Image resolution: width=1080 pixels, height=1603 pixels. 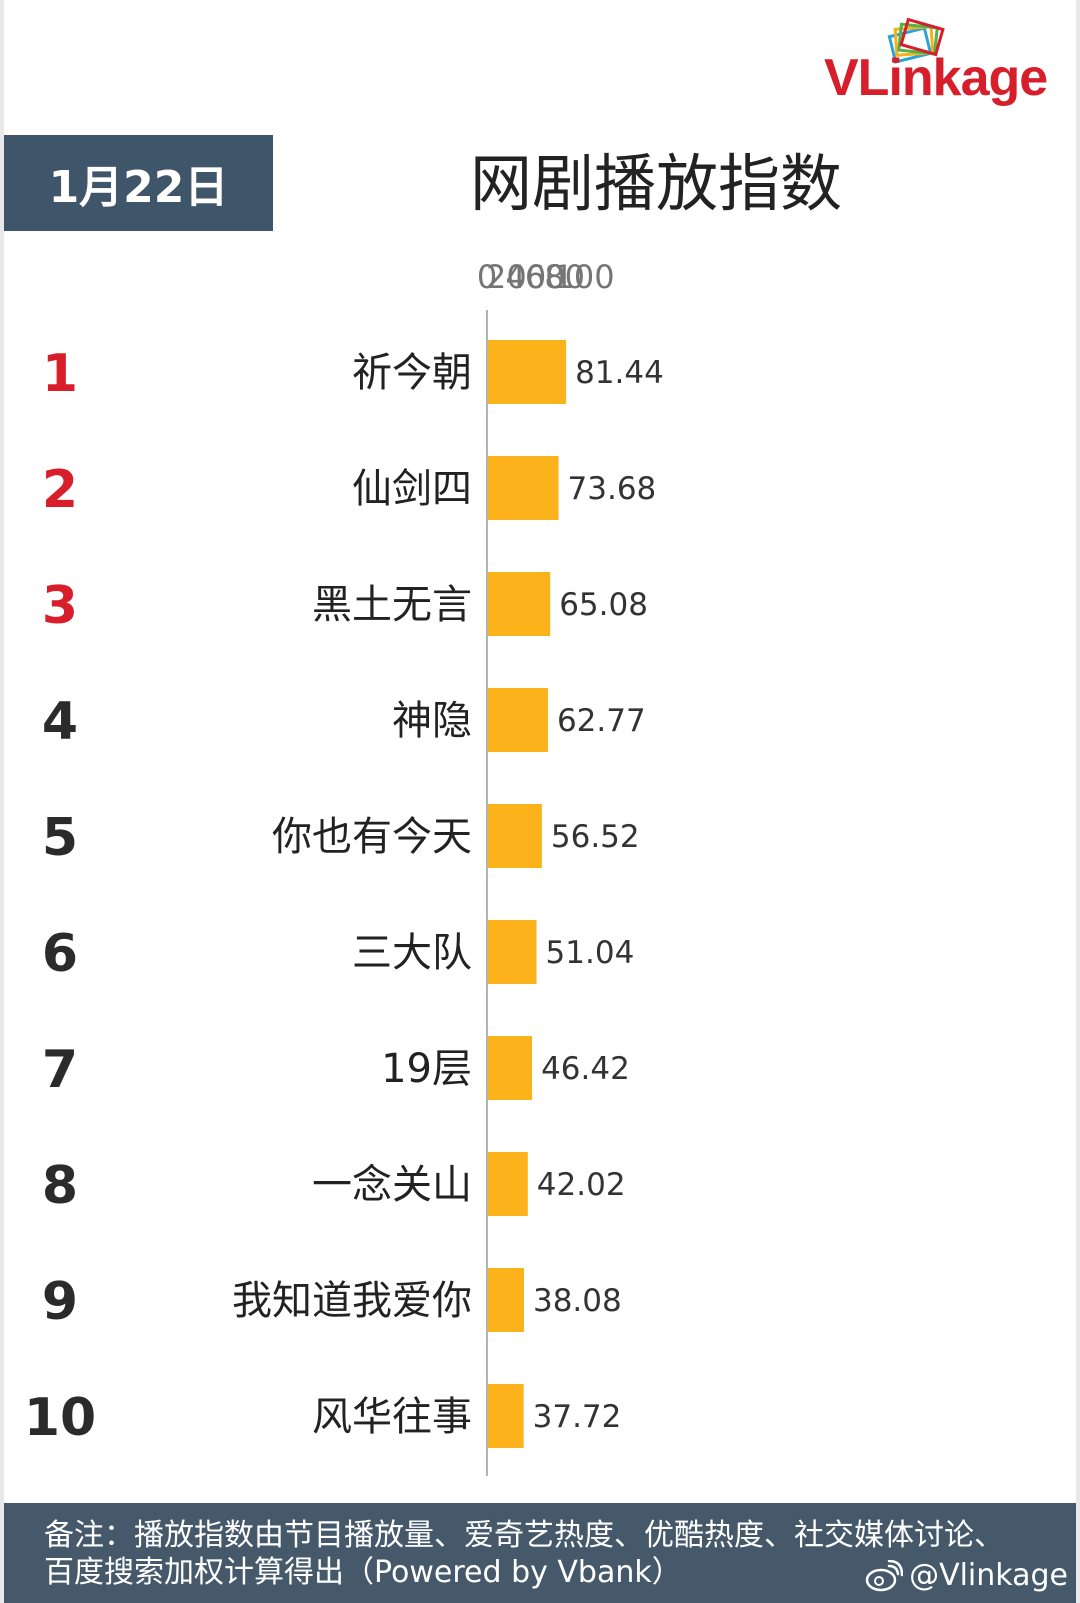 What do you see at coordinates (60, 374) in the screenshot?
I see `rank-number: 1` at bounding box center [60, 374].